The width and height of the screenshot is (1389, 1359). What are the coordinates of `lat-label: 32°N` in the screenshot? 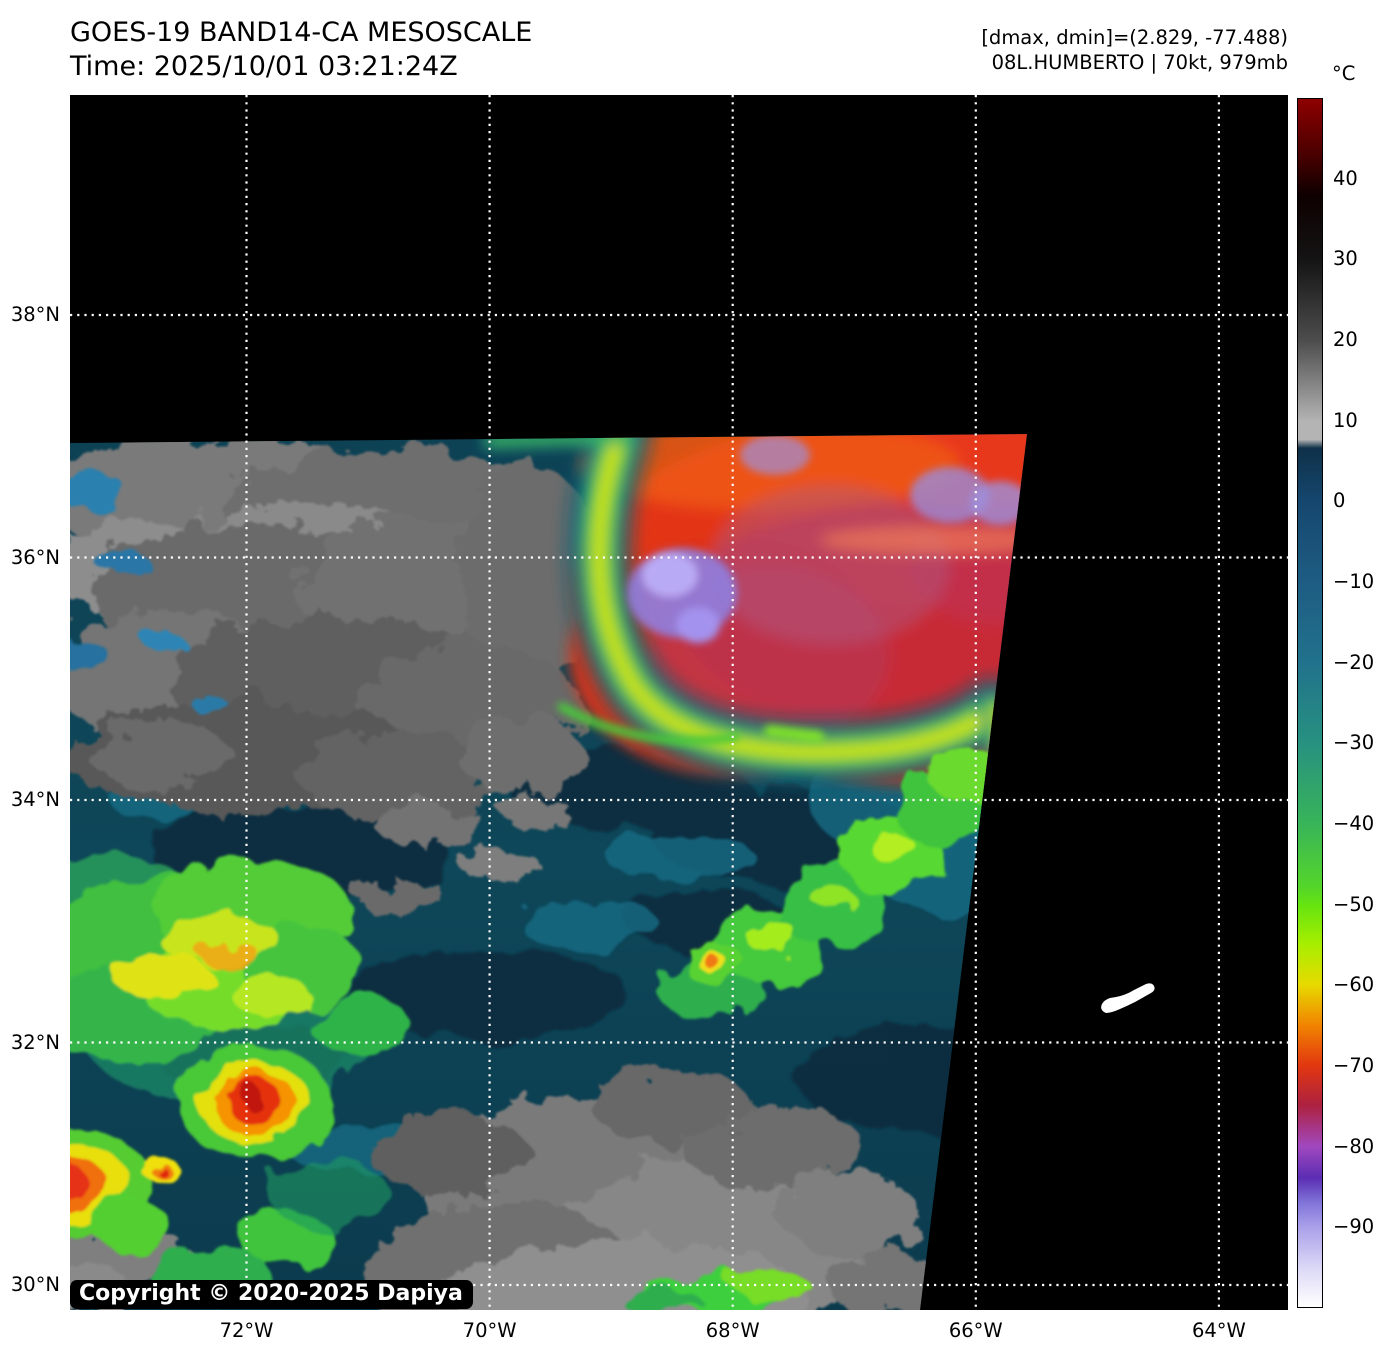 It's located at (35, 1042).